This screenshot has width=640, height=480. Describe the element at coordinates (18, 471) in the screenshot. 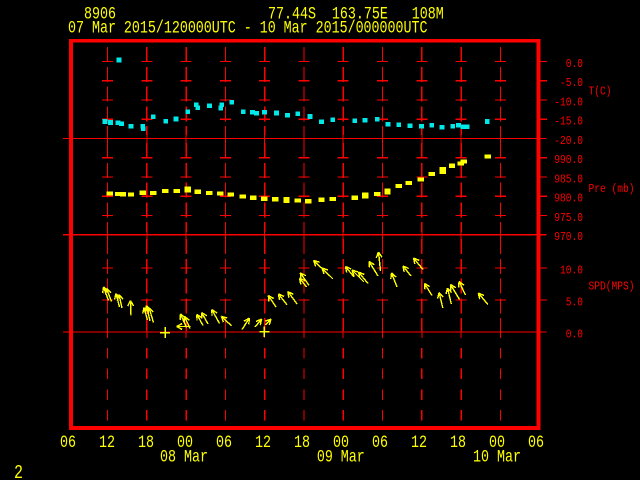

I see `svg-text: 2` at that location.